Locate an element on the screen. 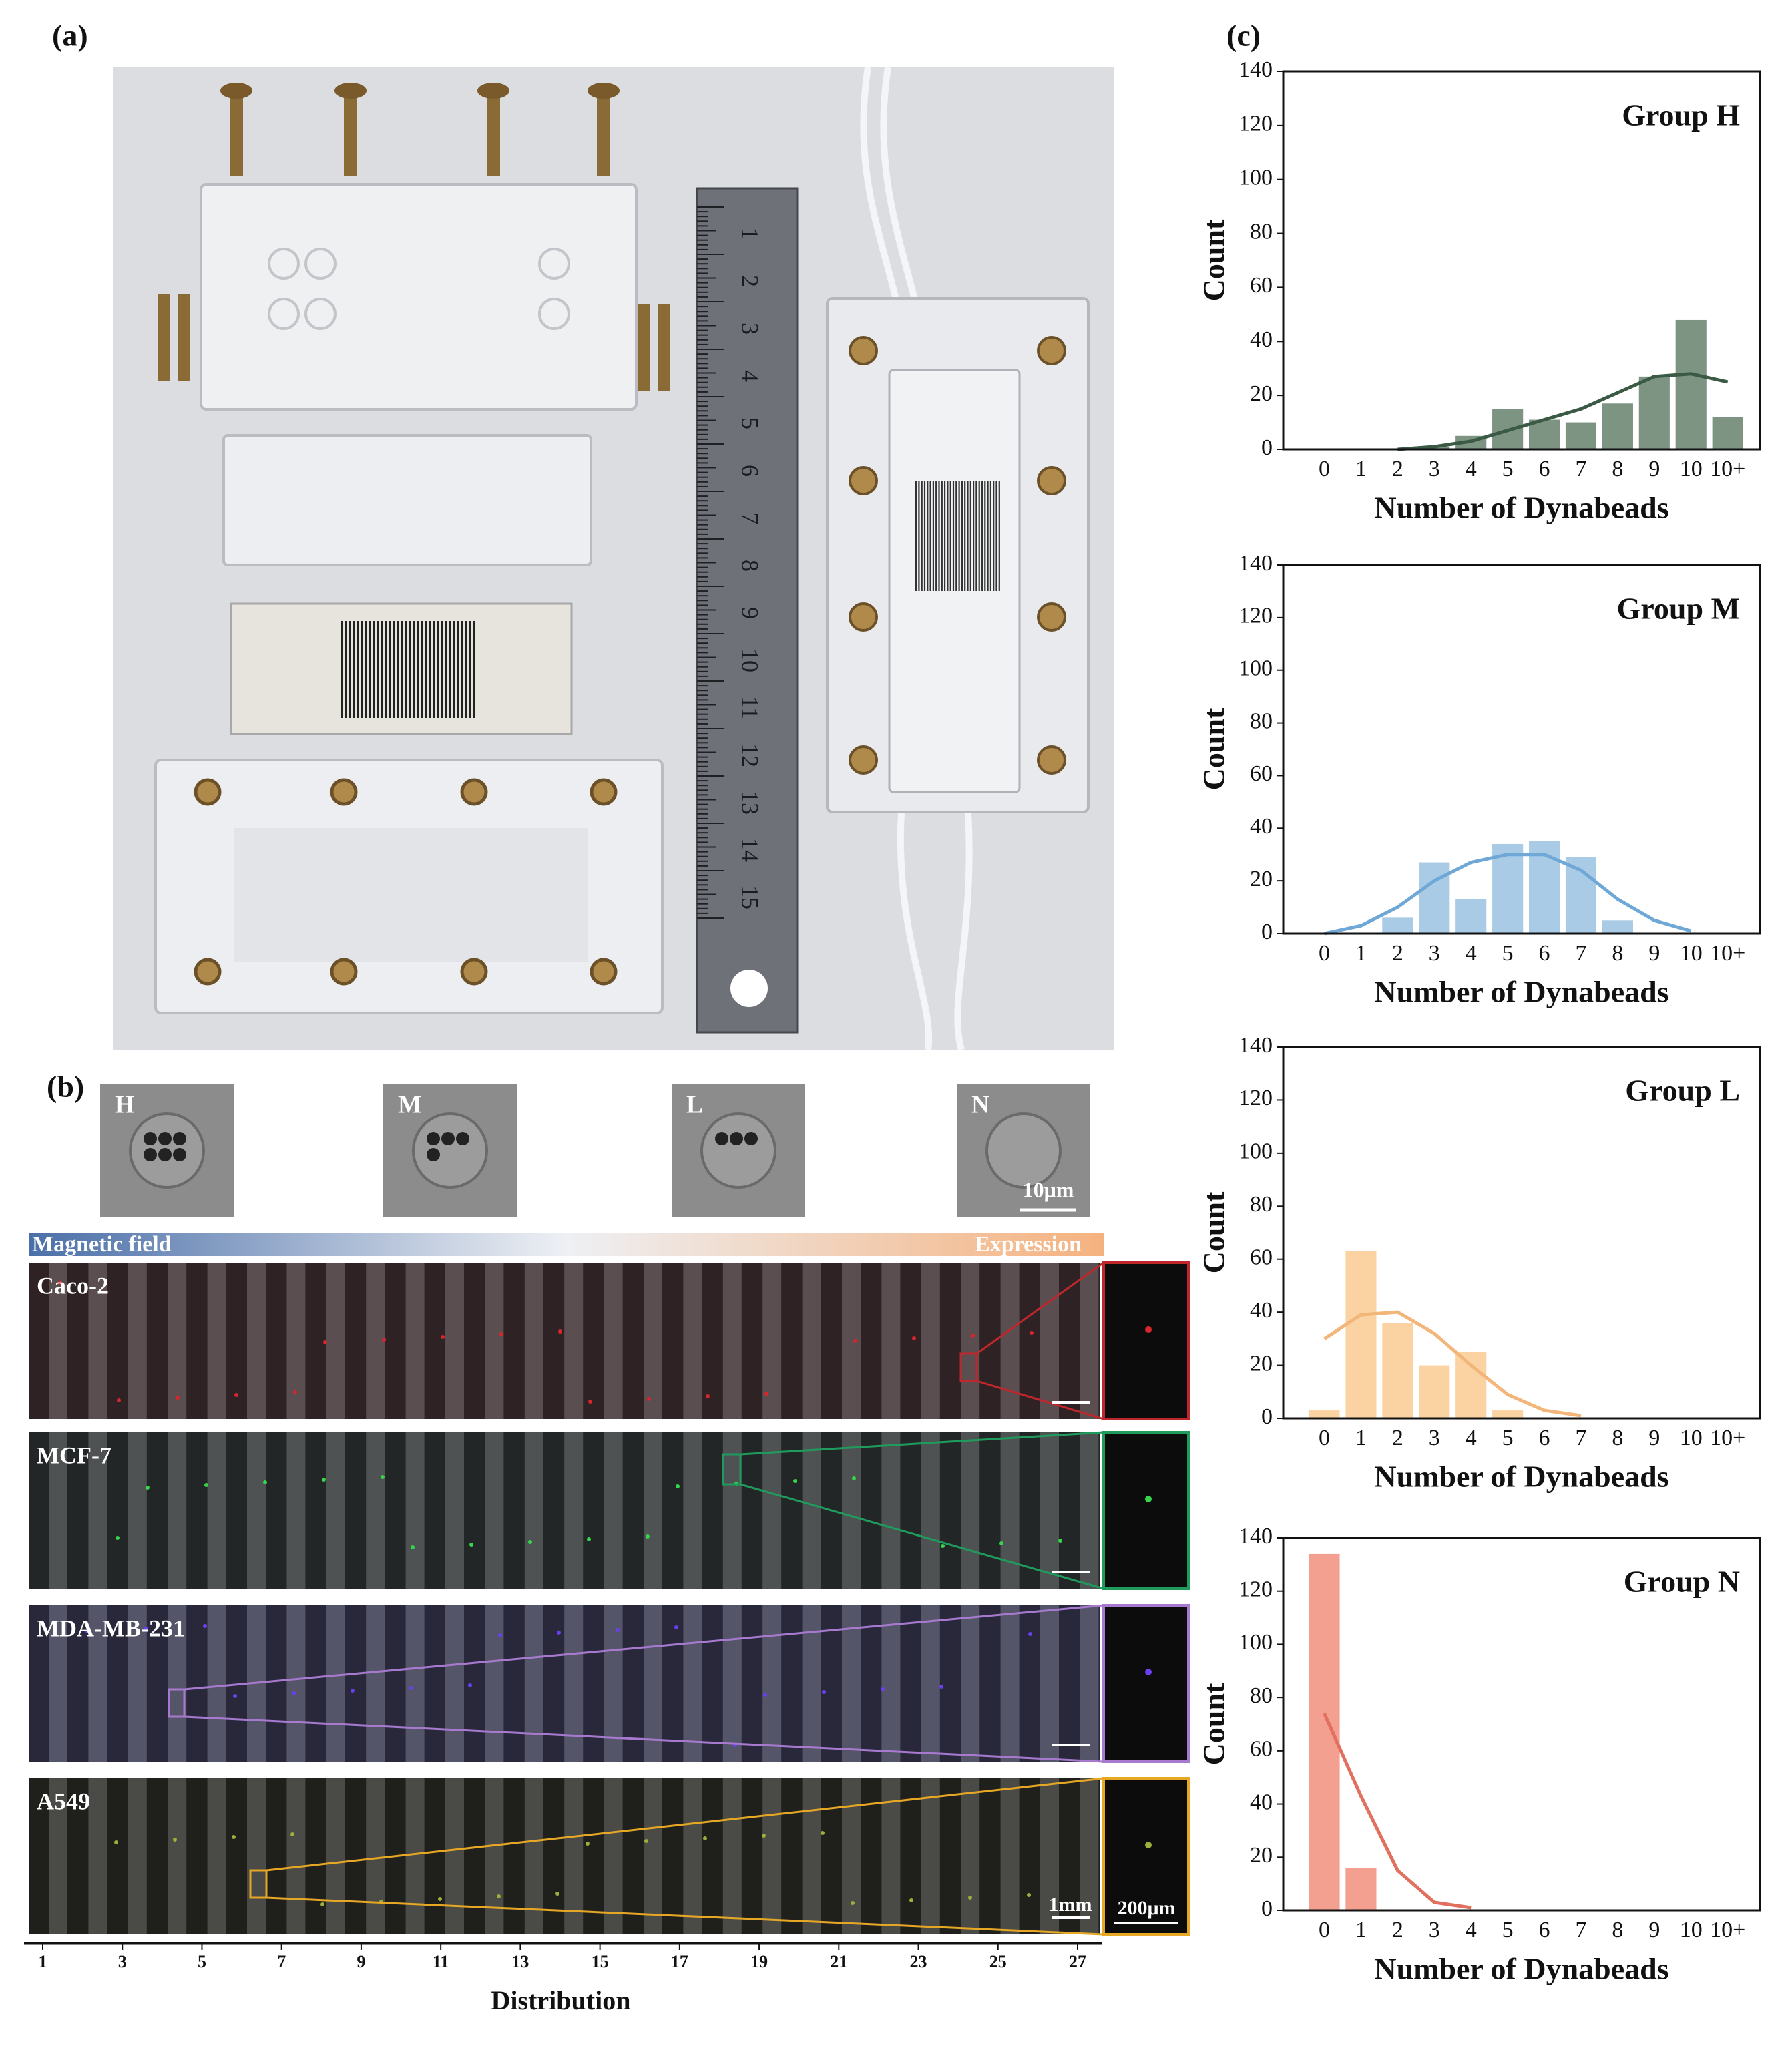 Image resolution: width=1792 pixels, height=2046 pixels. x-tick-label: 25 is located at coordinates (998, 1961).